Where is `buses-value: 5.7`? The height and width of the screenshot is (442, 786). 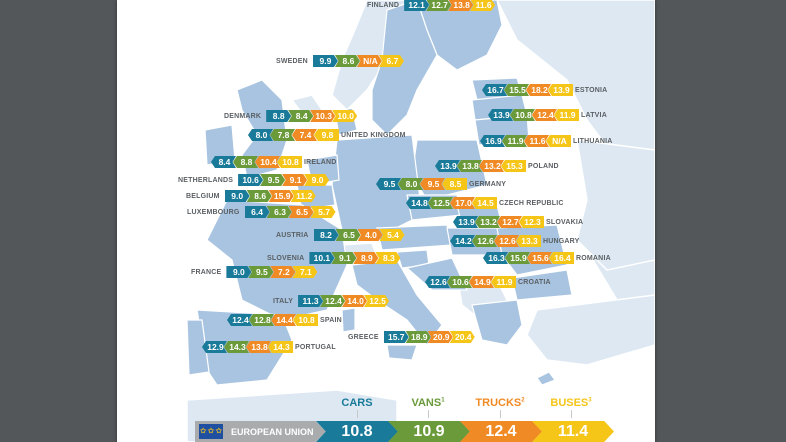
buses-value: 5.7 is located at coordinates (323, 212).